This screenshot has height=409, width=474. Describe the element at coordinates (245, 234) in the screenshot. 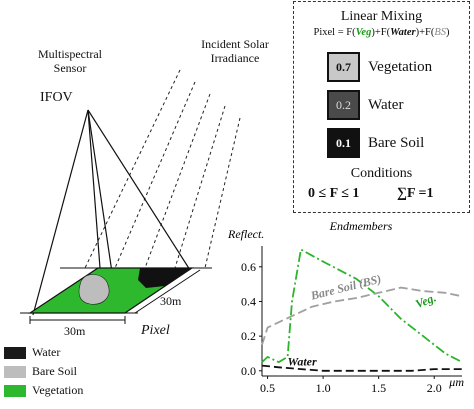

I see `chart-ylabel: Reflect.` at that location.